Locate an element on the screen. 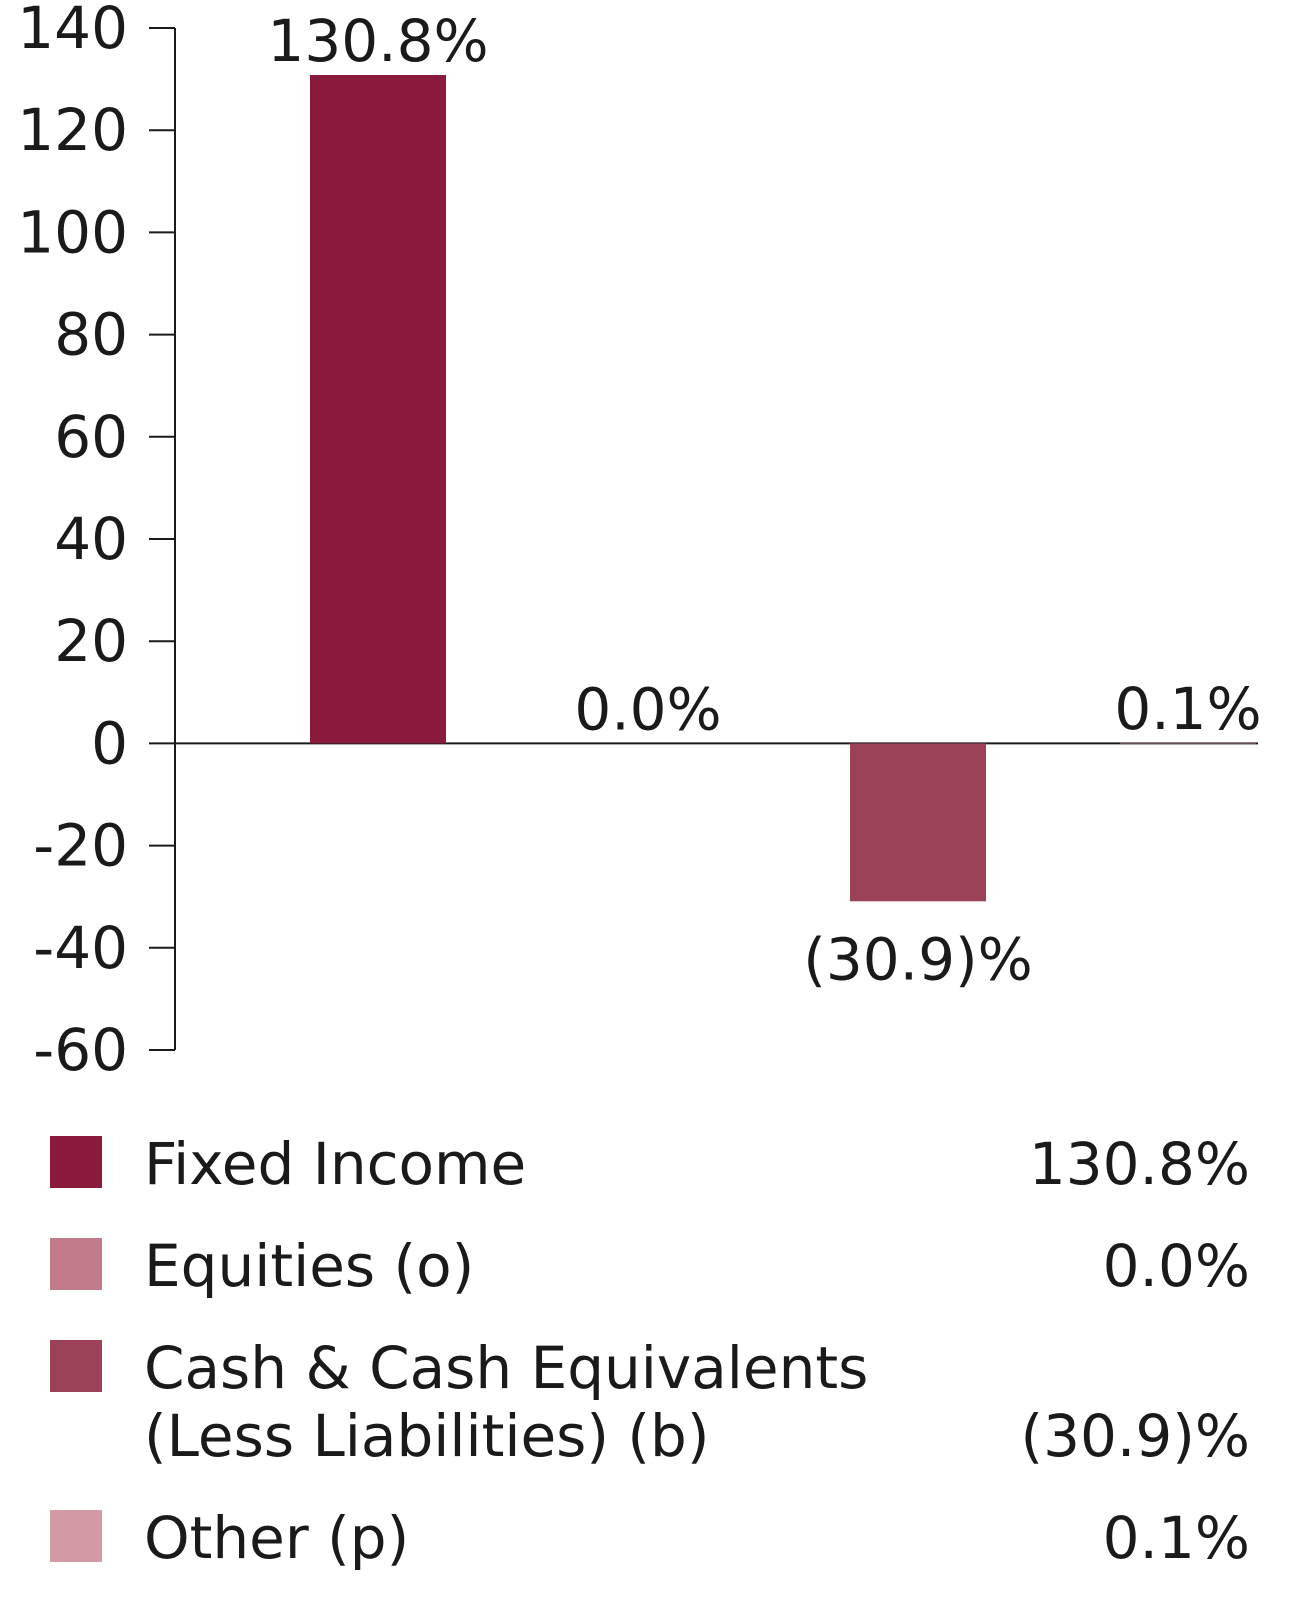  legend-value: 0.0% is located at coordinates (1176, 1266).